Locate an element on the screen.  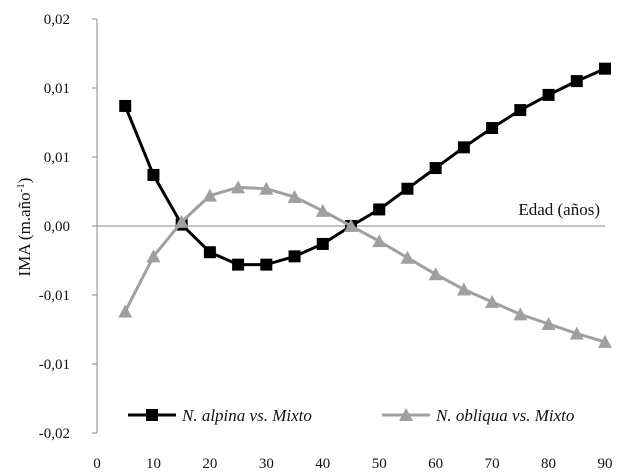
x-tick-label: 10 is located at coordinates (153, 464).